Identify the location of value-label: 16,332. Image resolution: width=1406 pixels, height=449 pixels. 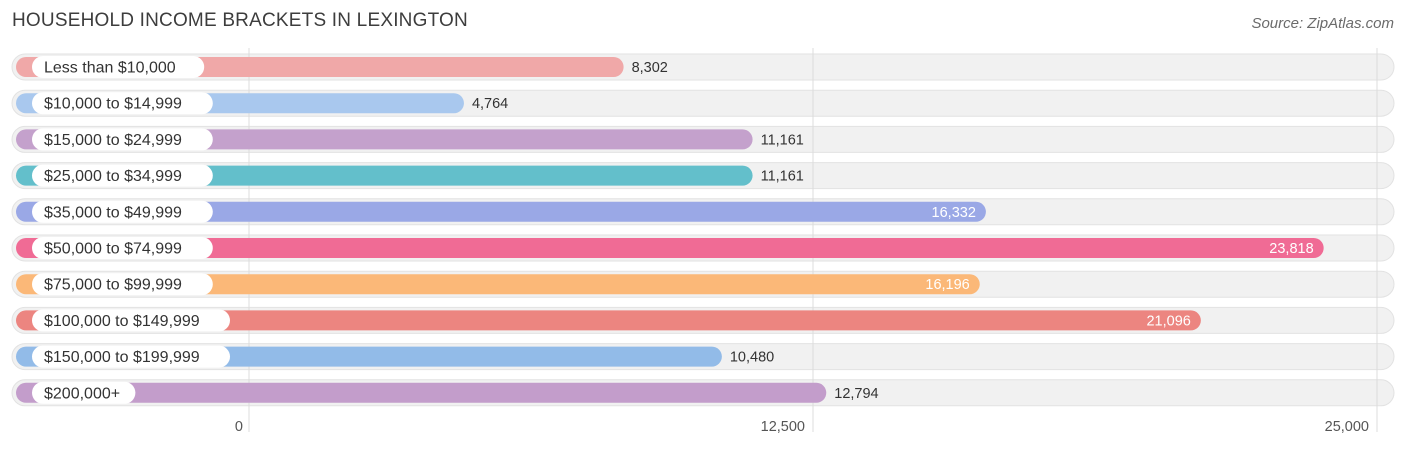
(954, 213).